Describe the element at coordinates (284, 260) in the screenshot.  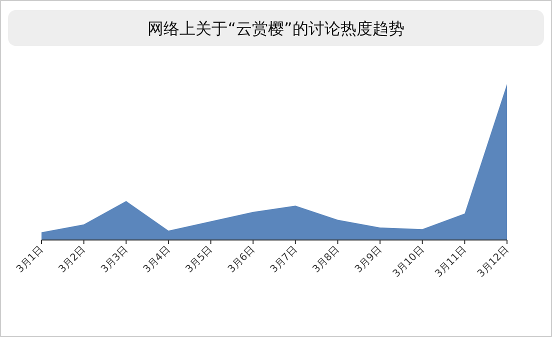
I see `x-tick-label: 3月7日` at that location.